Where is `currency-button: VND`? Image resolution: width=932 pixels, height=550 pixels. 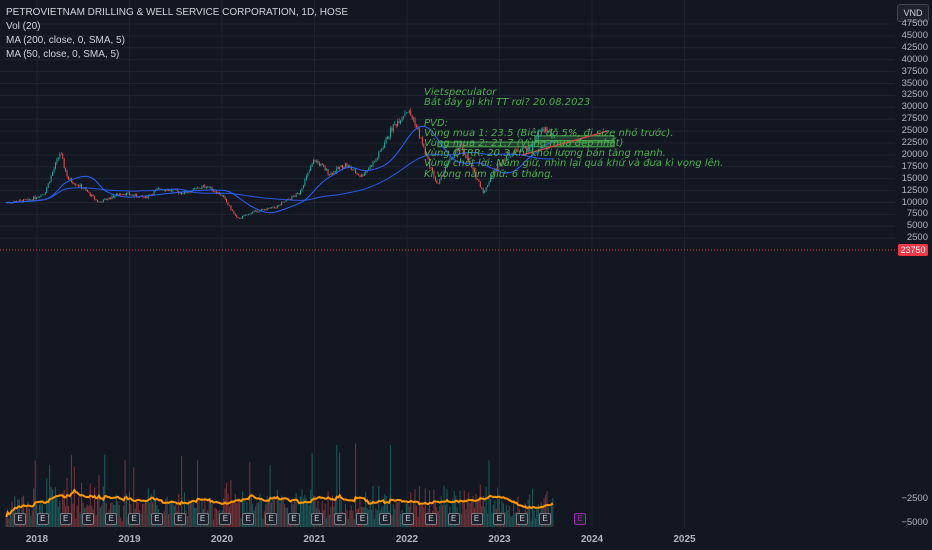
currency-button: VND is located at coordinates (913, 13).